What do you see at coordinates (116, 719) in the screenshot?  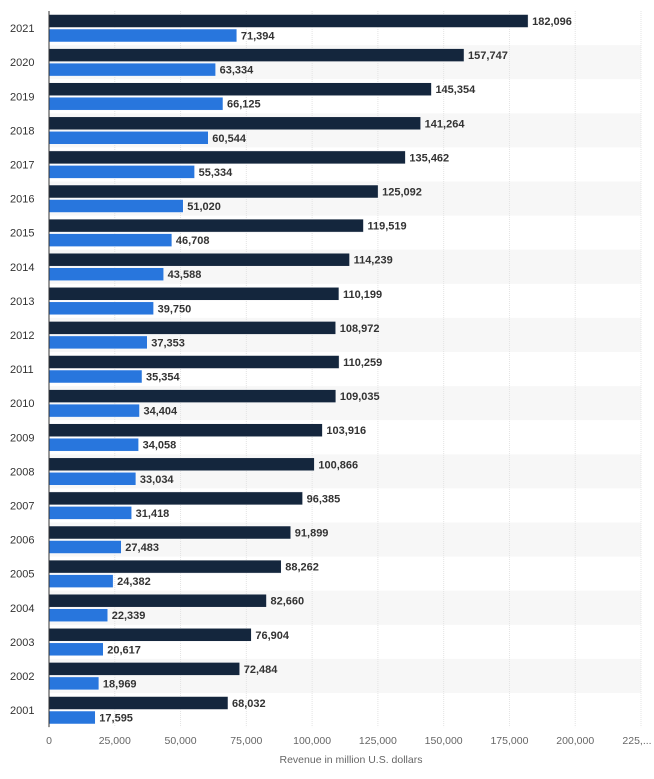 I see `data-label: 17,595` at bounding box center [116, 719].